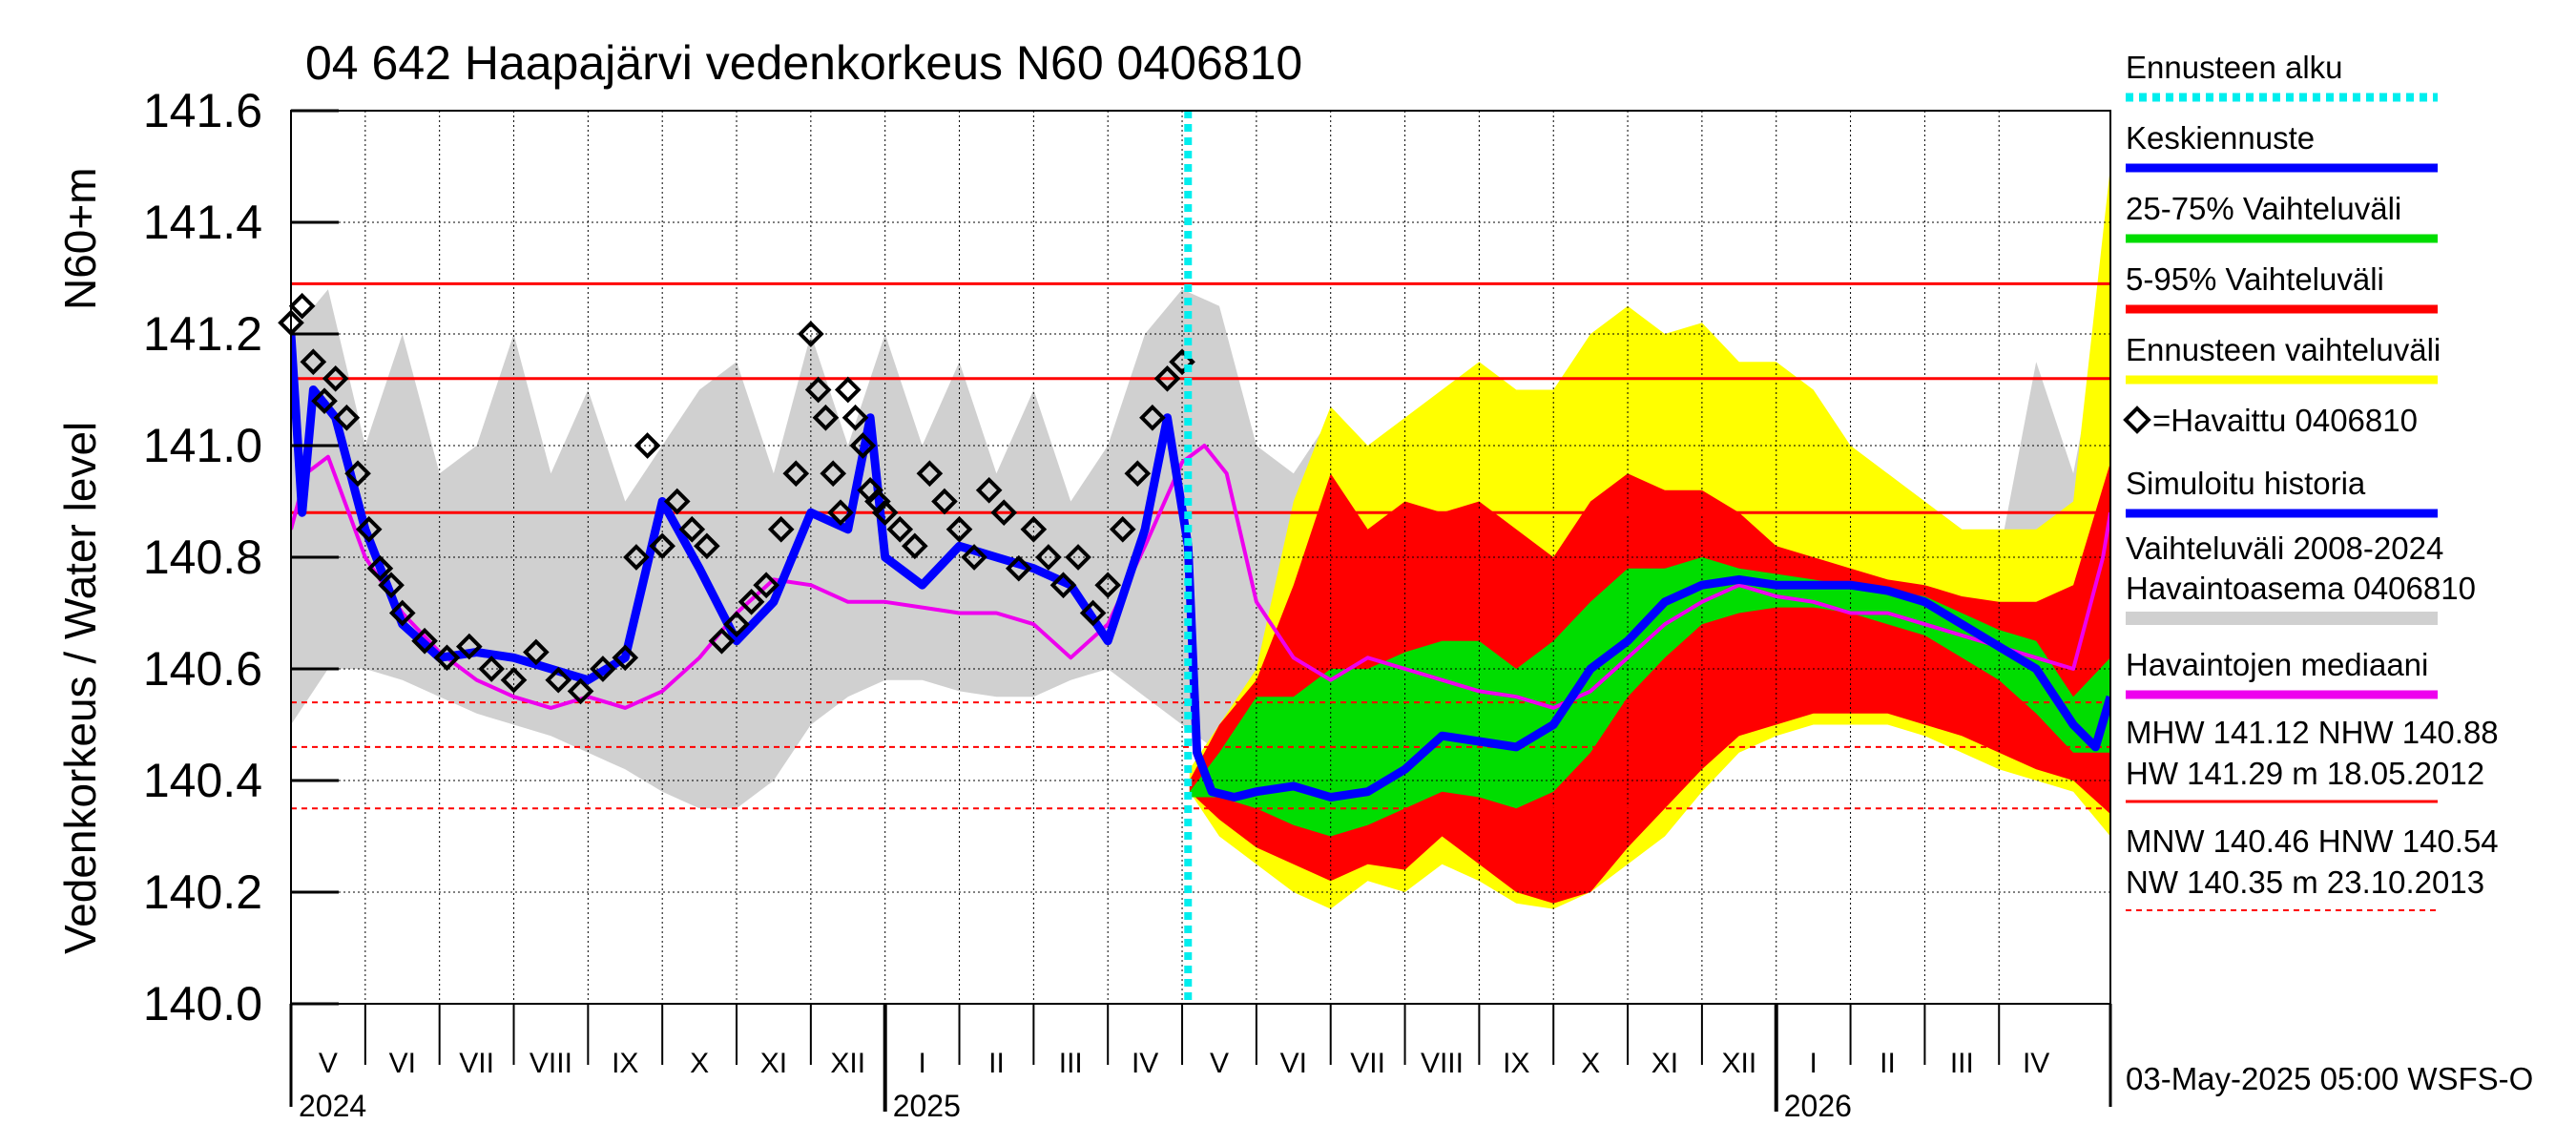 This screenshot has width=2576, height=1145. Describe the element at coordinates (202, 557) in the screenshot. I see `y-tick-label: 140.8` at that location.